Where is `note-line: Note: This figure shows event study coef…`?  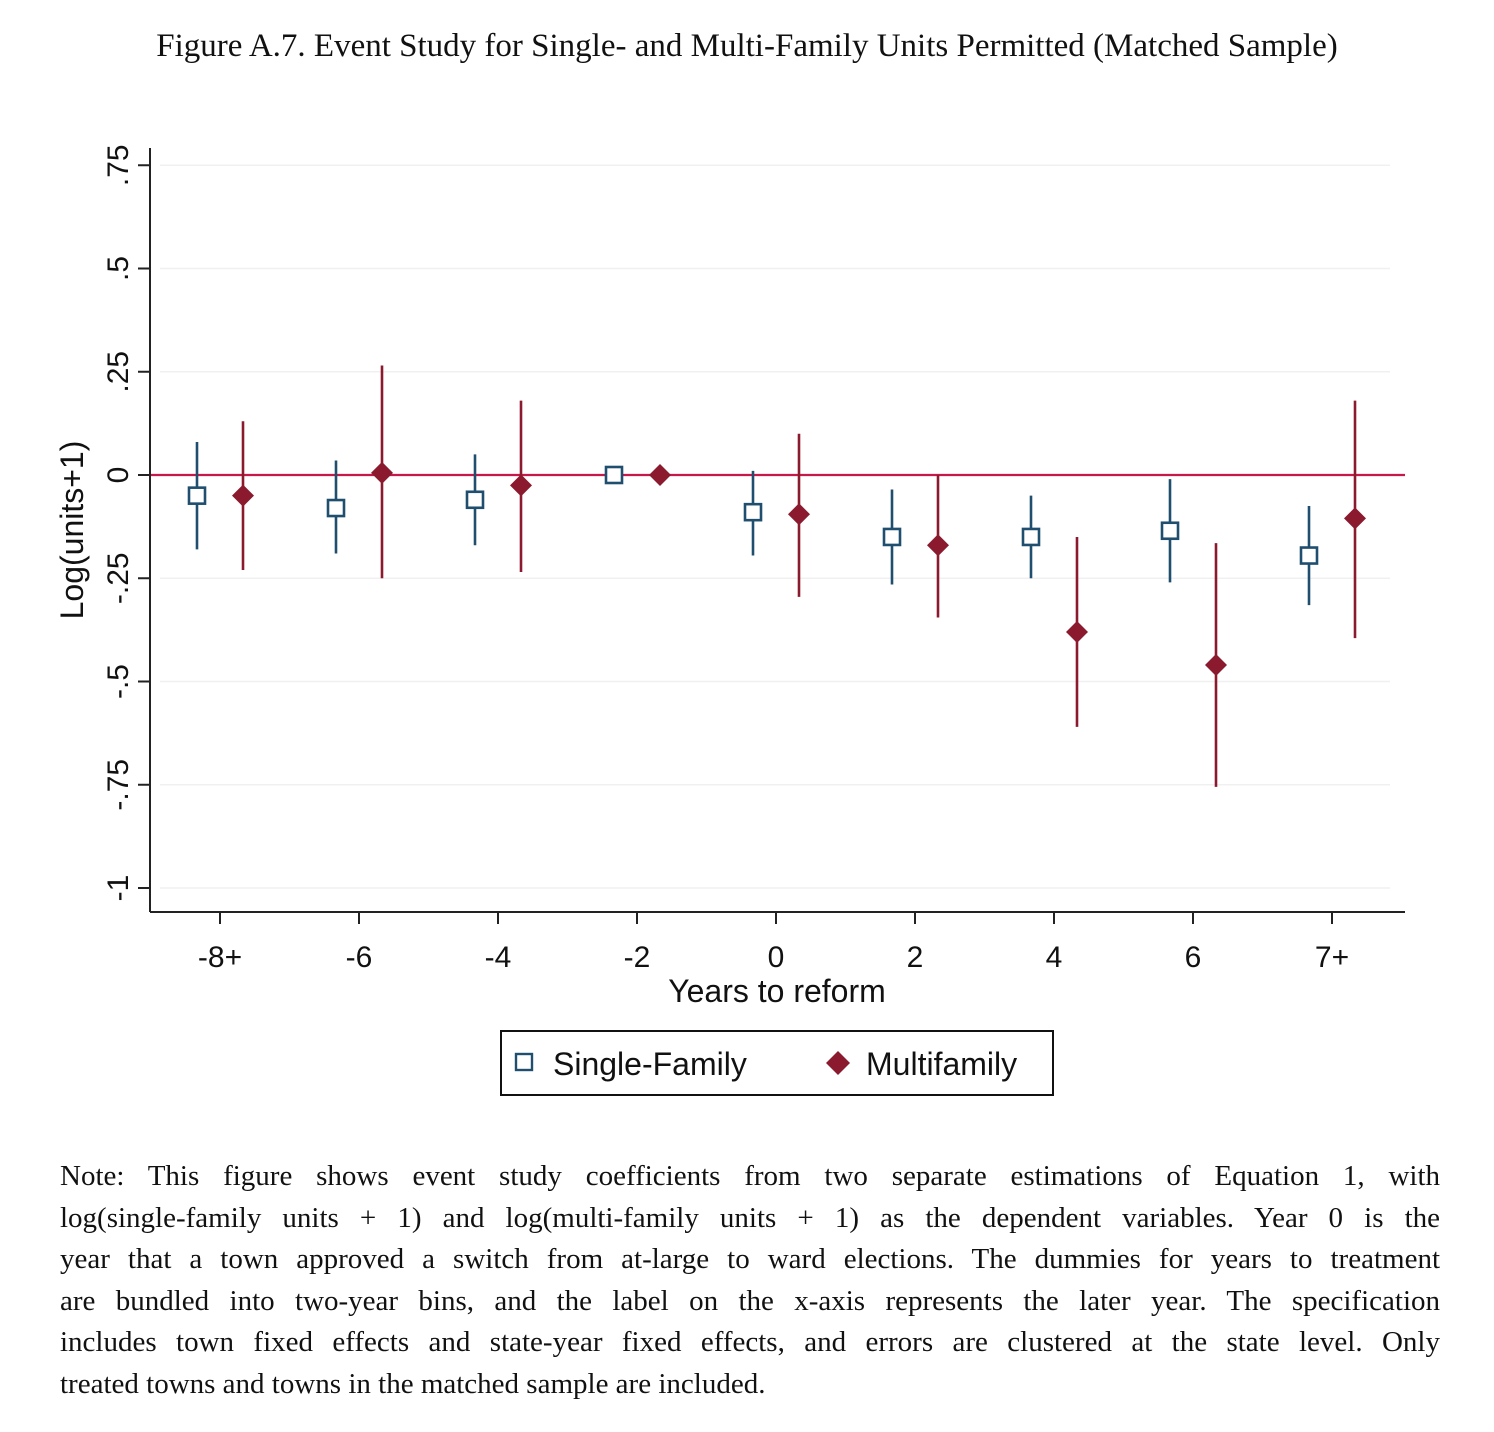 note-line: Note: This figure shows event study coef… is located at coordinates (750, 1176).